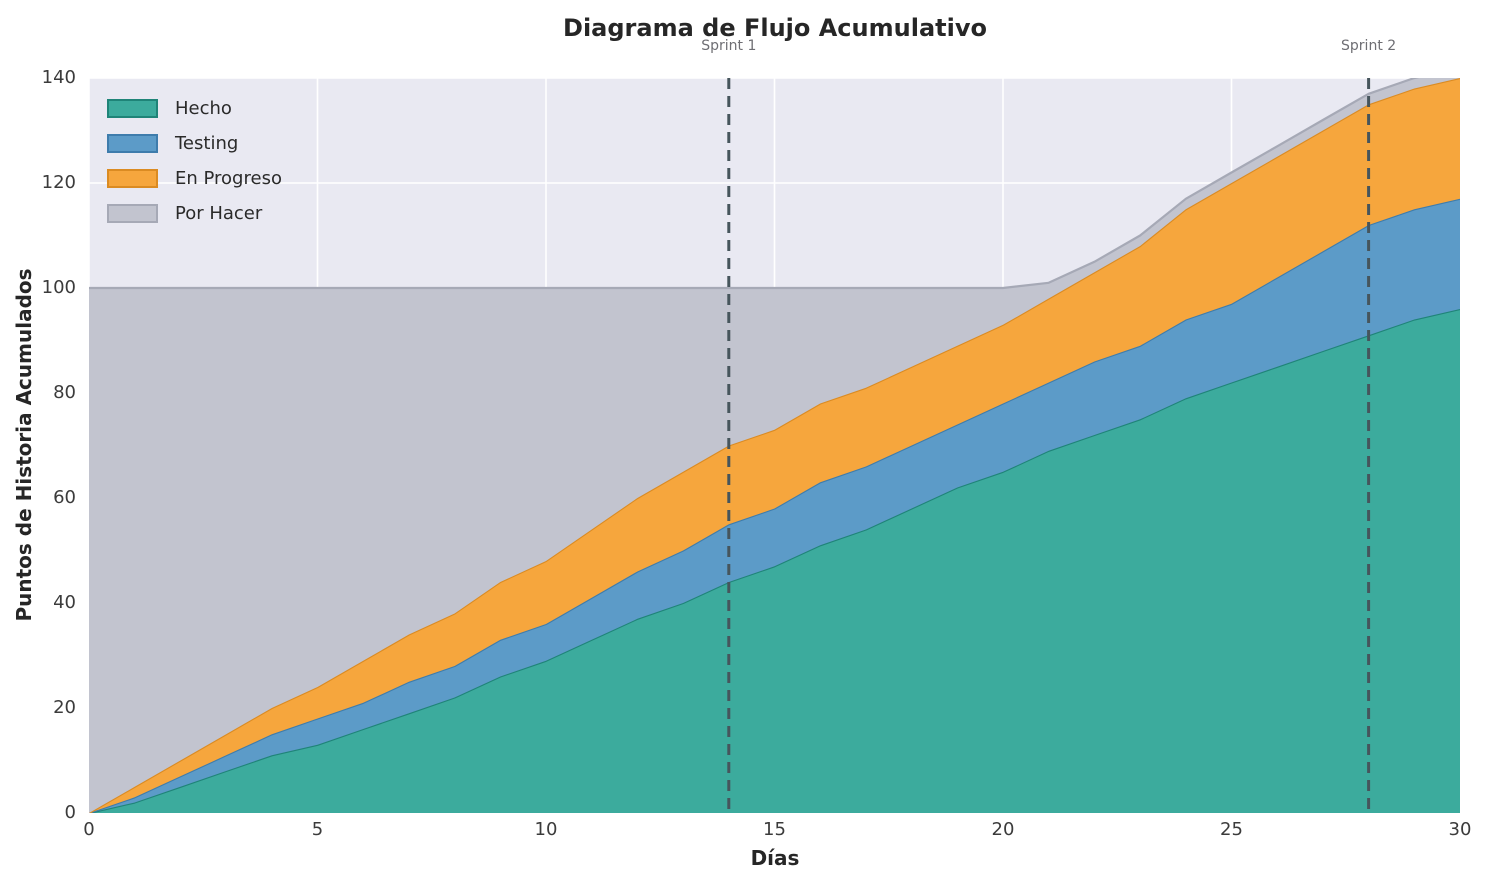 Image resolution: width=1486 pixels, height=886 pixels. Describe the element at coordinates (58, 77) in the screenshot. I see `y-tick-label: 140` at that location.